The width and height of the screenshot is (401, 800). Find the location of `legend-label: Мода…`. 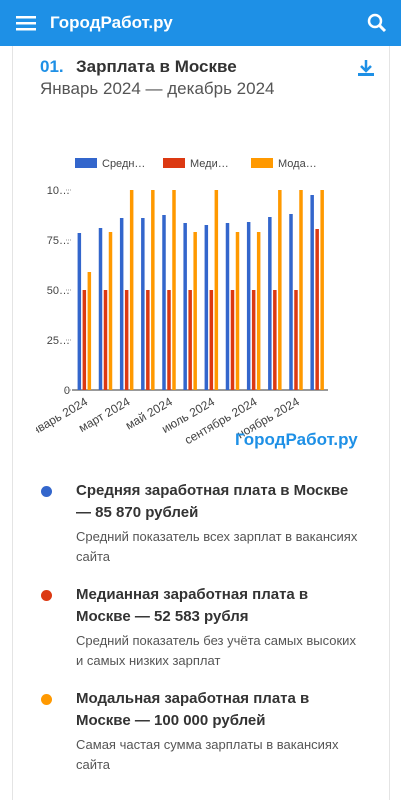

legend-label: Мода… is located at coordinates (297, 164).